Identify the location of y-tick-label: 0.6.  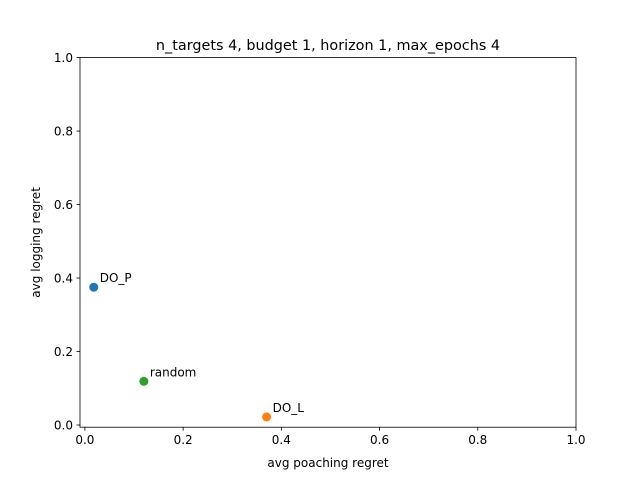
(63, 205).